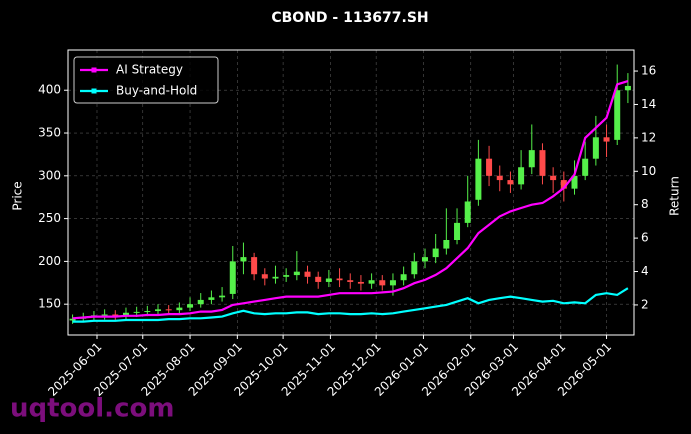  Describe the element at coordinates (350, 305) in the screenshot. I see `return-line` at that location.